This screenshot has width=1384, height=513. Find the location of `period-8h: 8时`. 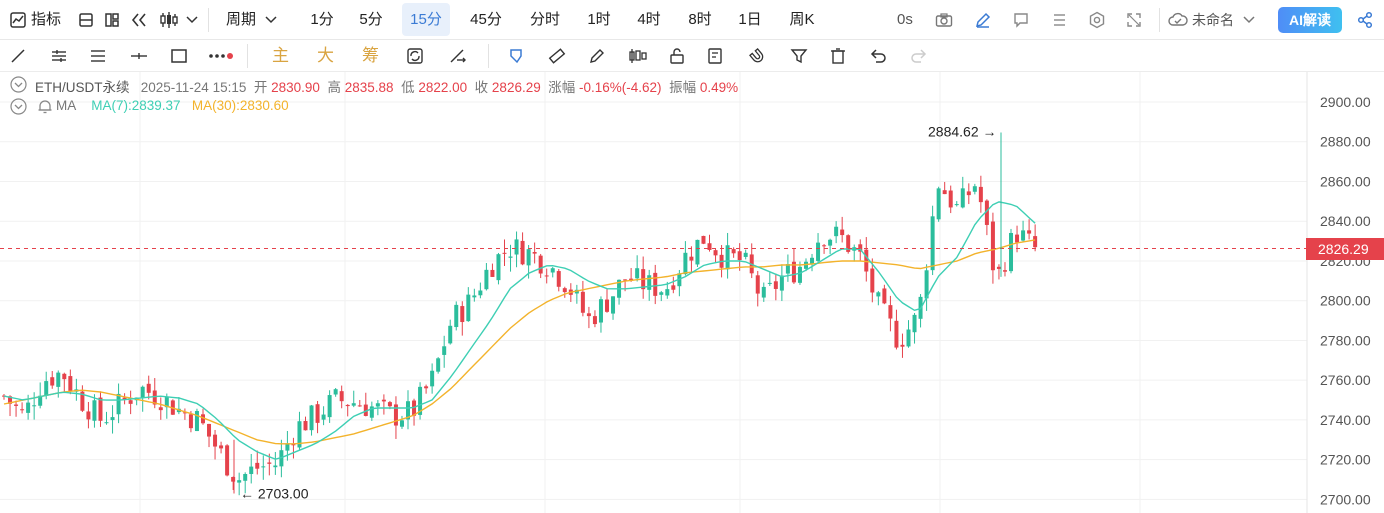

period-8h: 8时 is located at coordinates (700, 19).